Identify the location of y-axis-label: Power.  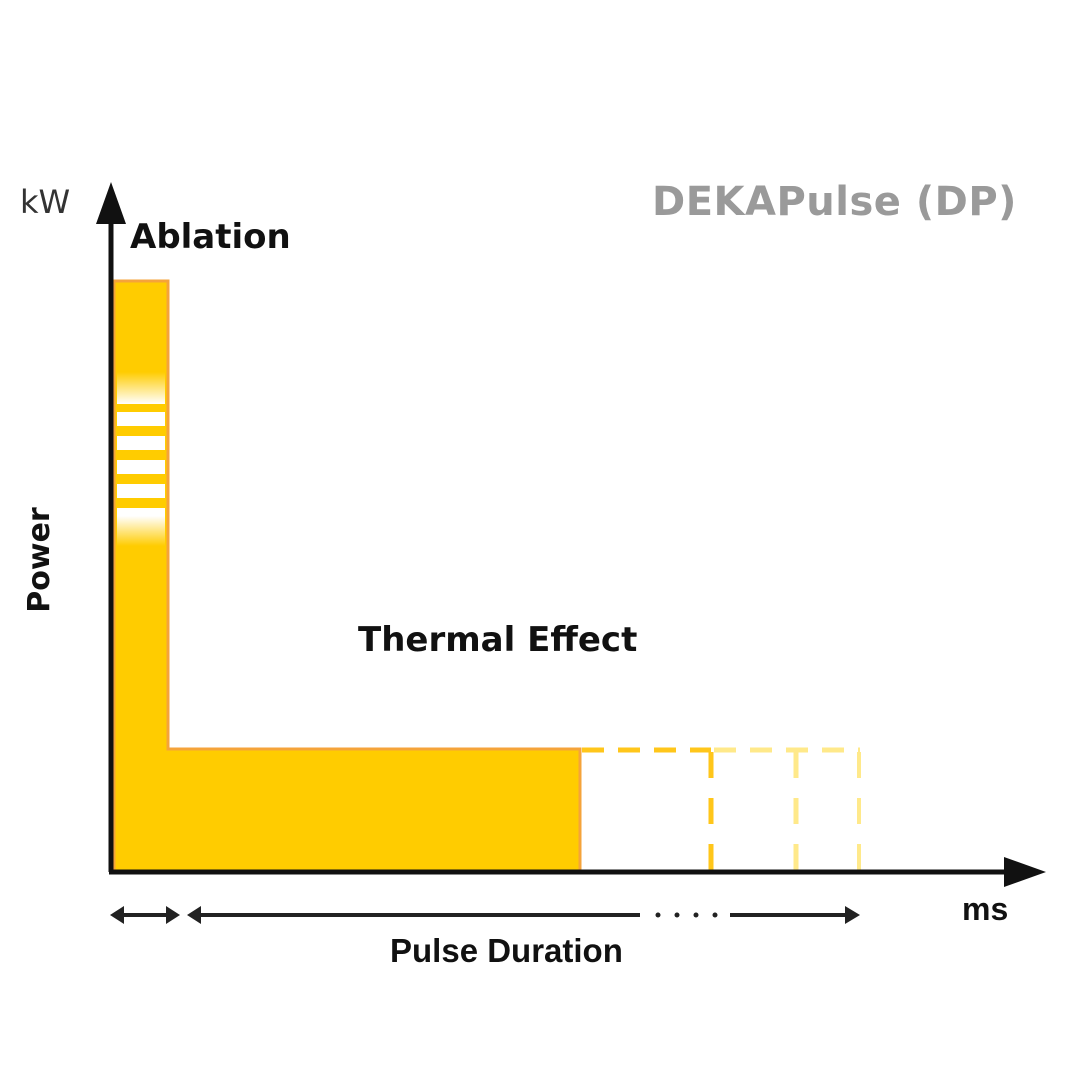
(39, 560).